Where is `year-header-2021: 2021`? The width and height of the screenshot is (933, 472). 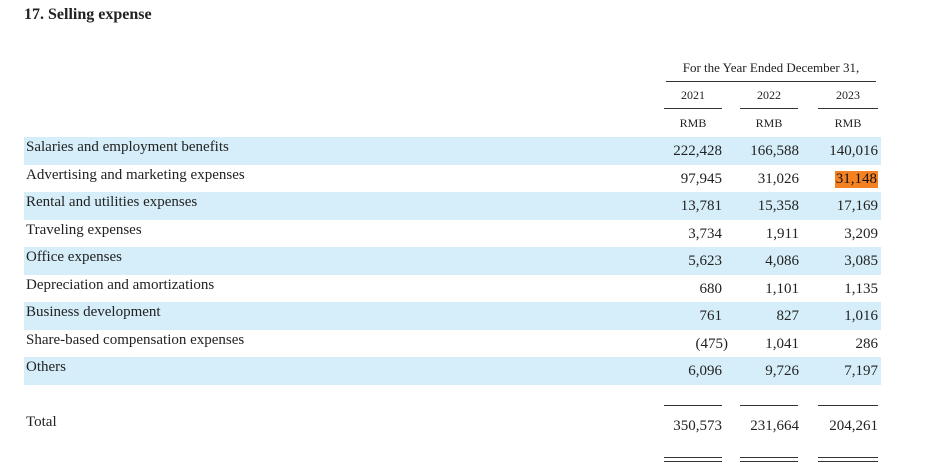 year-header-2021: 2021 is located at coordinates (693, 98).